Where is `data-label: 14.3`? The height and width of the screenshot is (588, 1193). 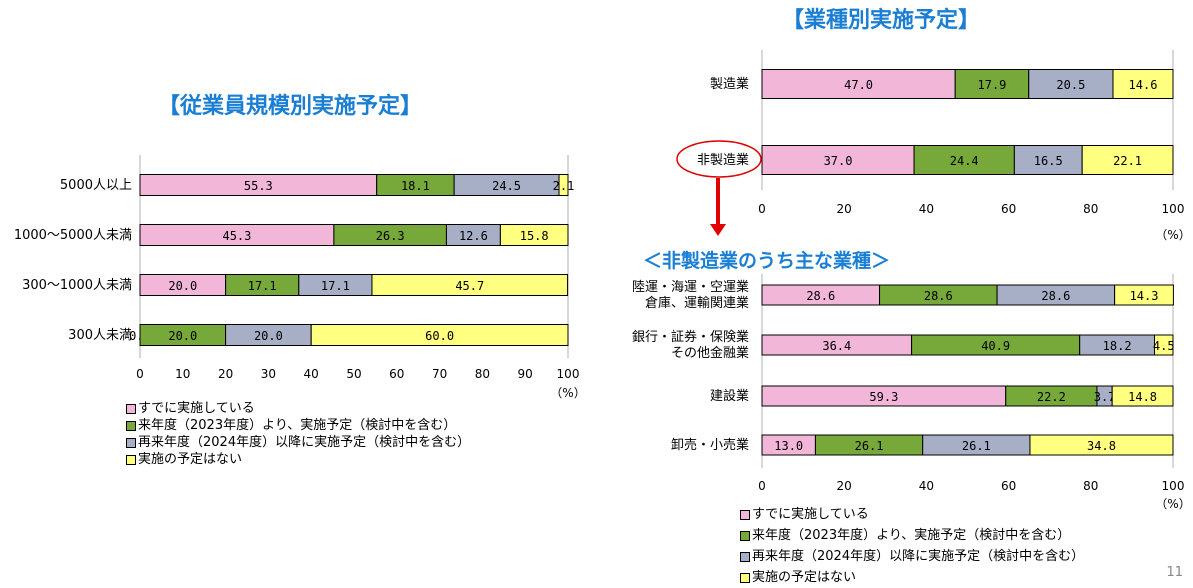
data-label: 14.3 is located at coordinates (1144, 296).